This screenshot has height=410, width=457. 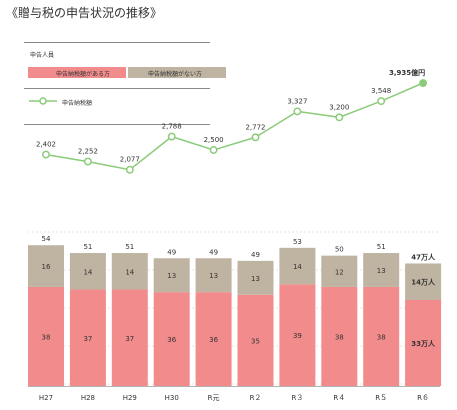 I want to click on legend-mid-rule, so click(x=117, y=88).